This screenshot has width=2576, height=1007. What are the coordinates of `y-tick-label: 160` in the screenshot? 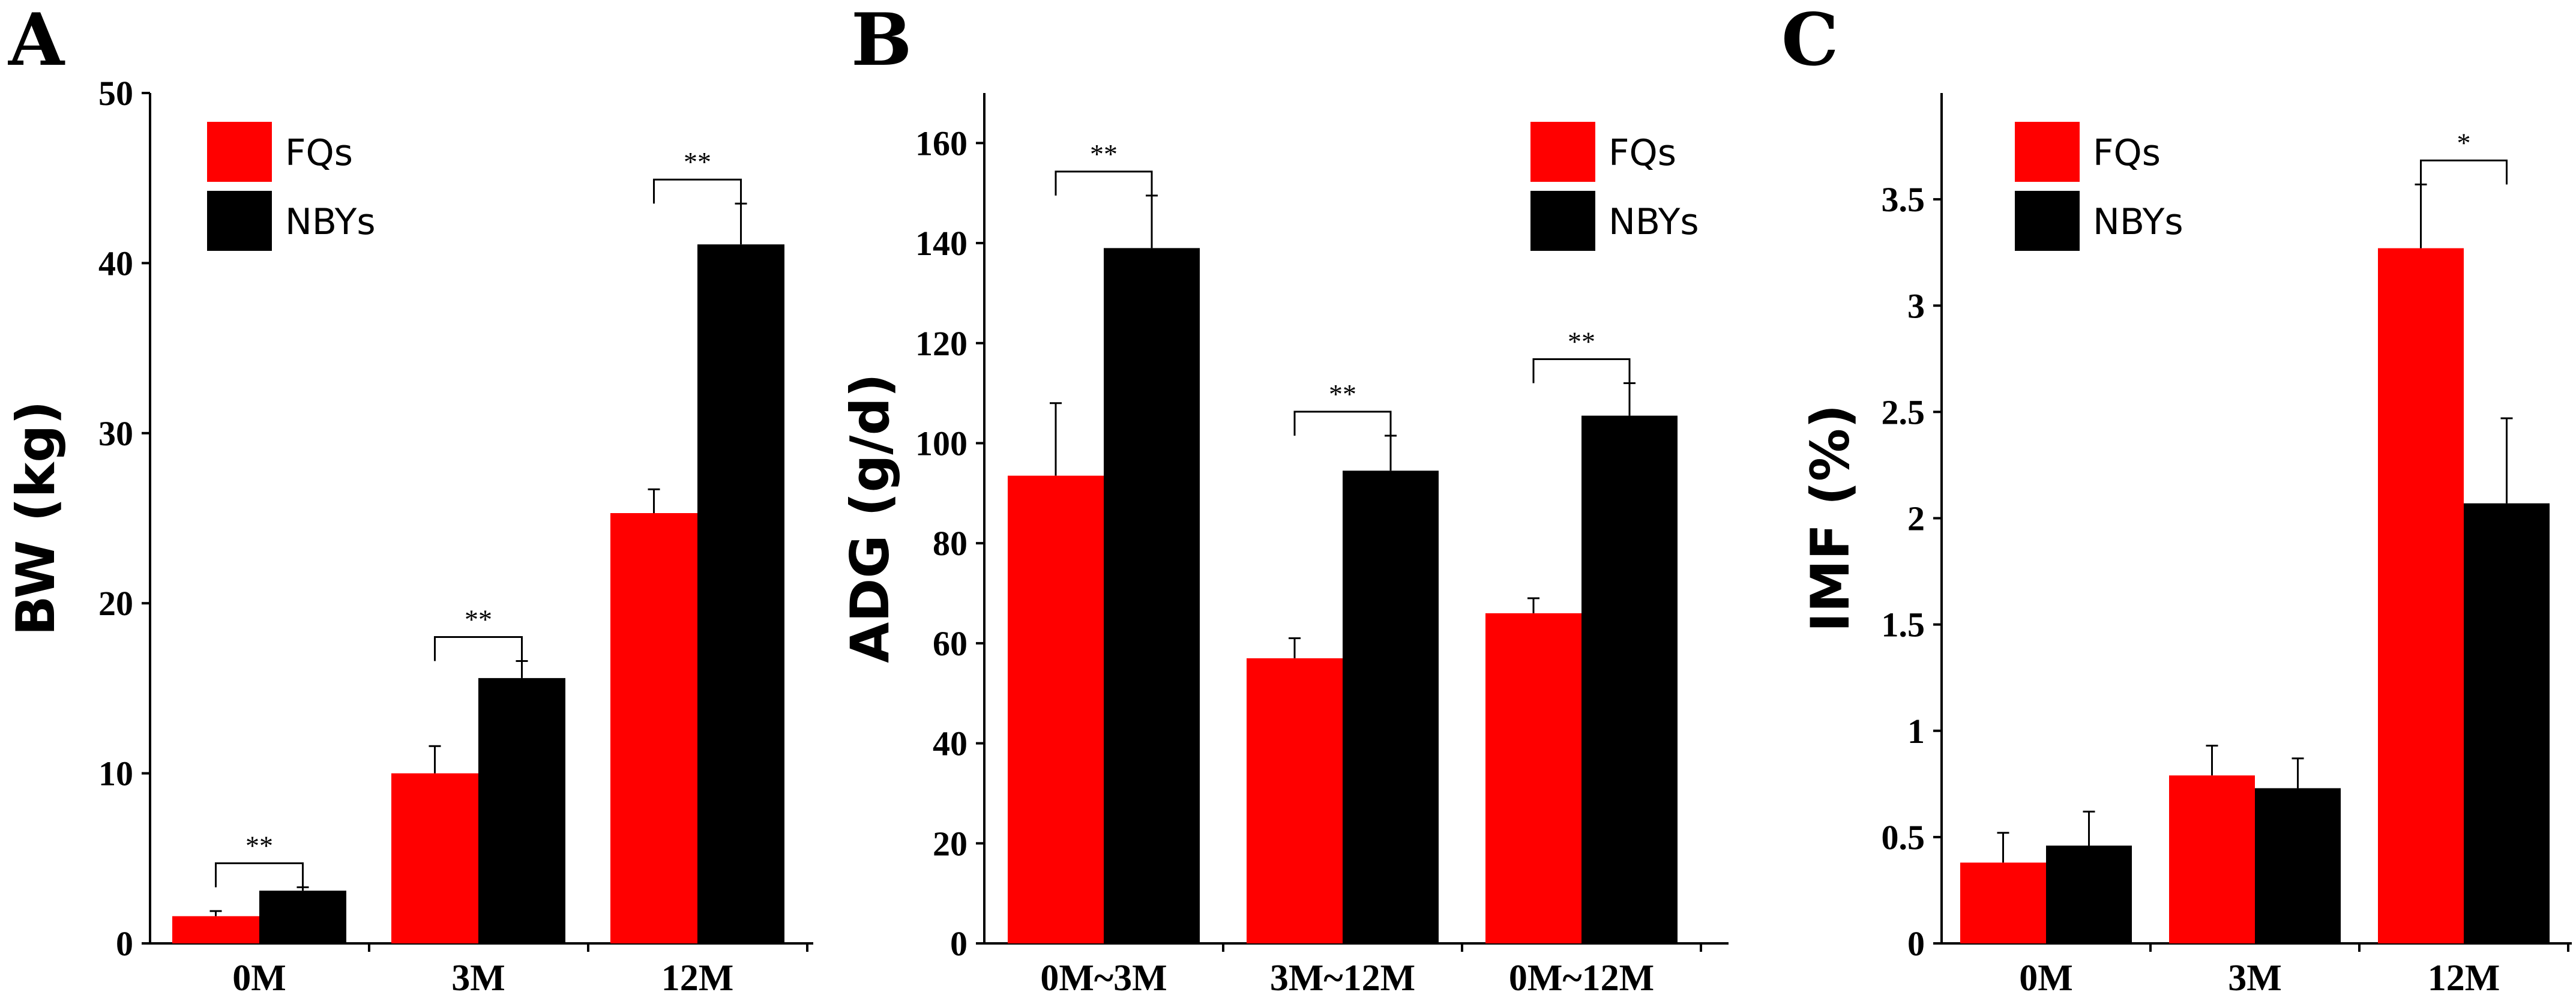 It's located at (941, 143).